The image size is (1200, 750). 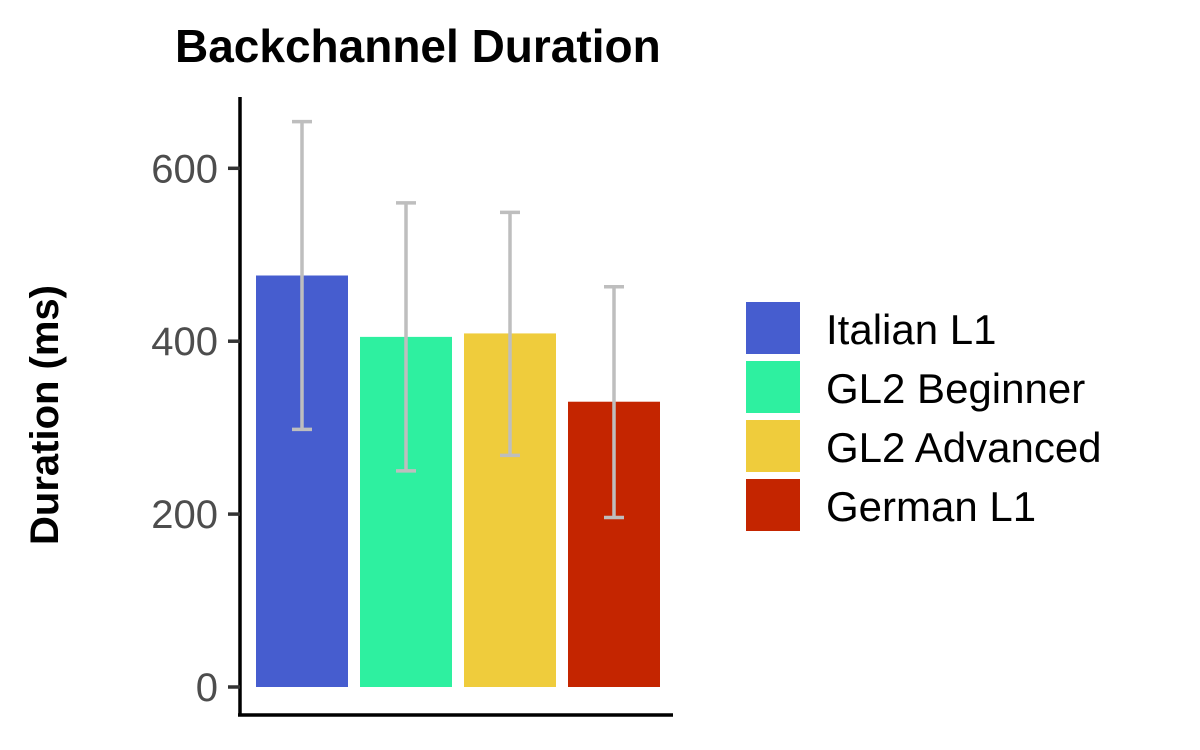 I want to click on legend-label-italian-l1: Italian L1, so click(x=911, y=329).